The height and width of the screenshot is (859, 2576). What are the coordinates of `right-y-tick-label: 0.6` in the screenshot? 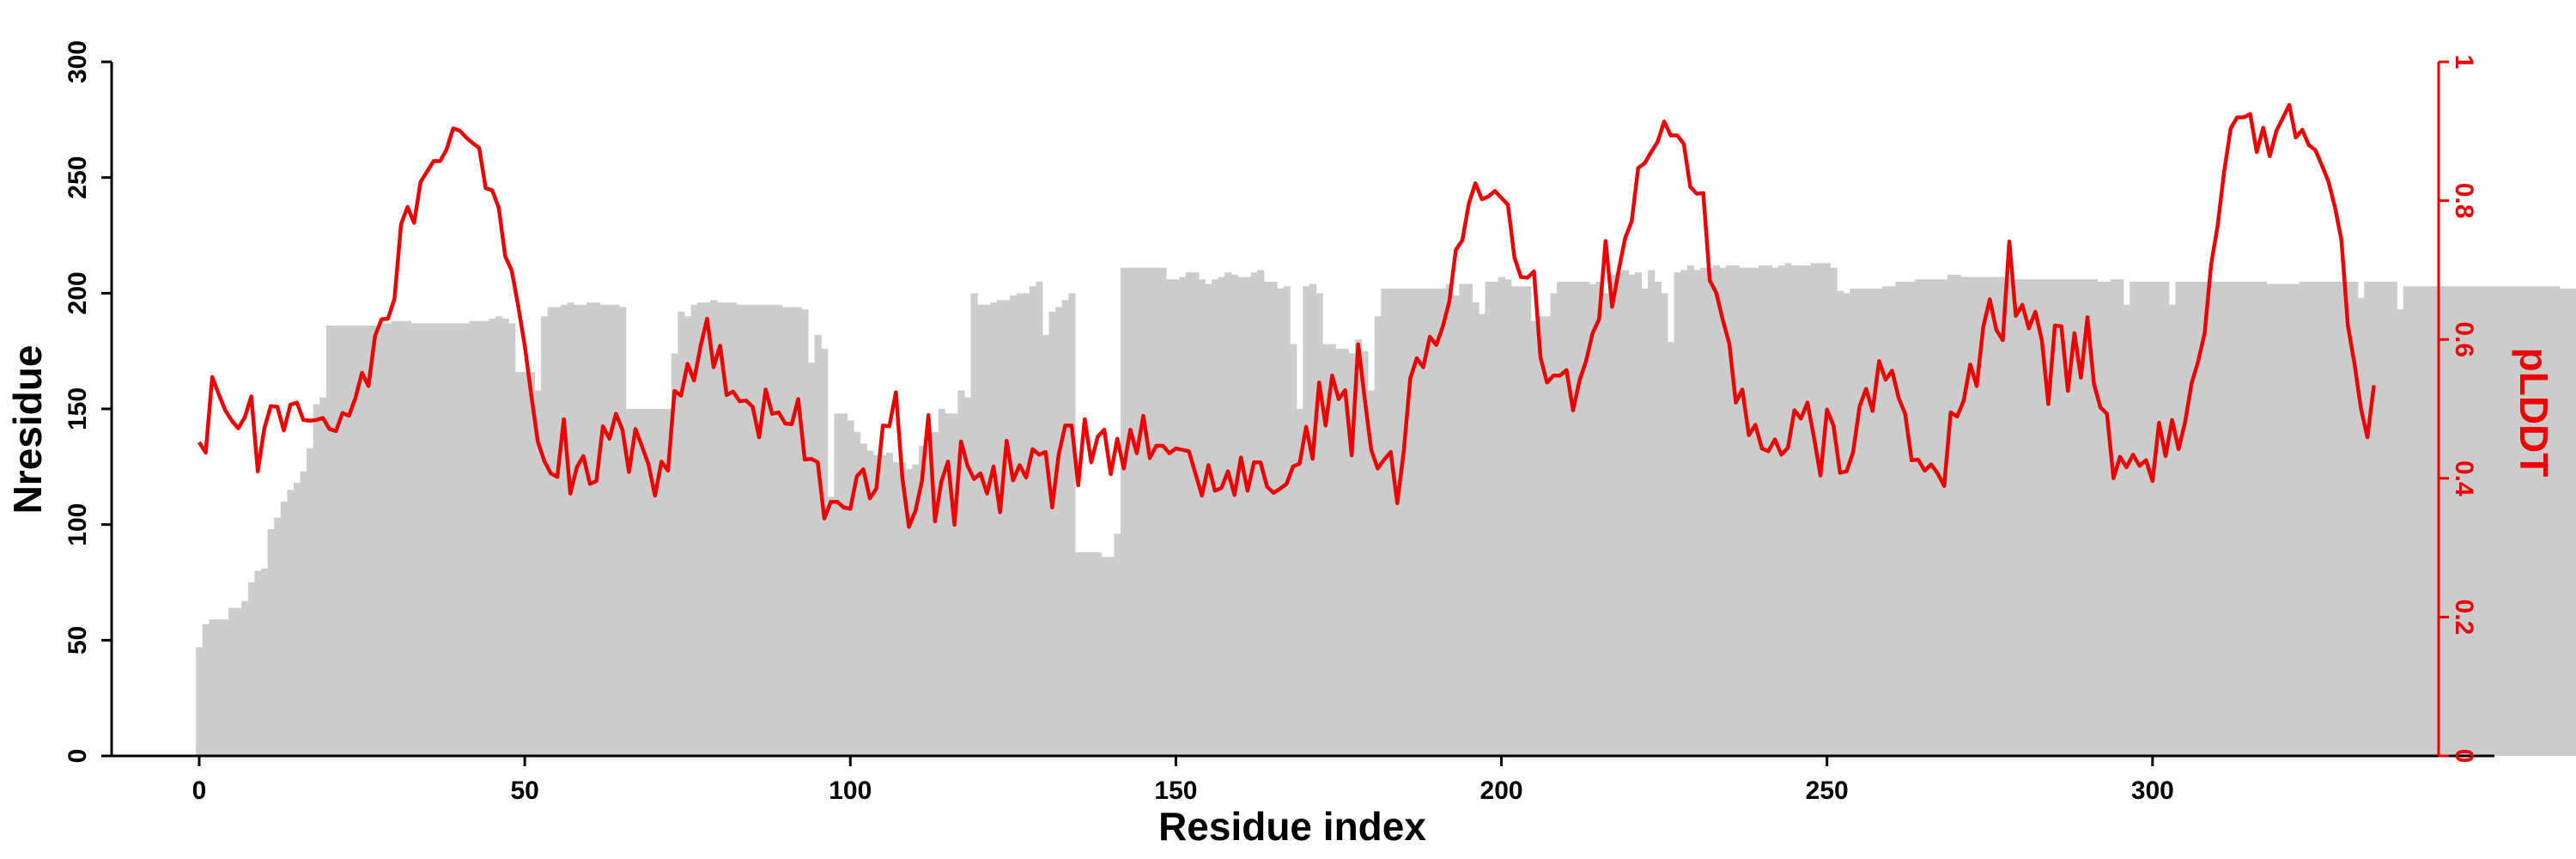 It's located at (2464, 339).